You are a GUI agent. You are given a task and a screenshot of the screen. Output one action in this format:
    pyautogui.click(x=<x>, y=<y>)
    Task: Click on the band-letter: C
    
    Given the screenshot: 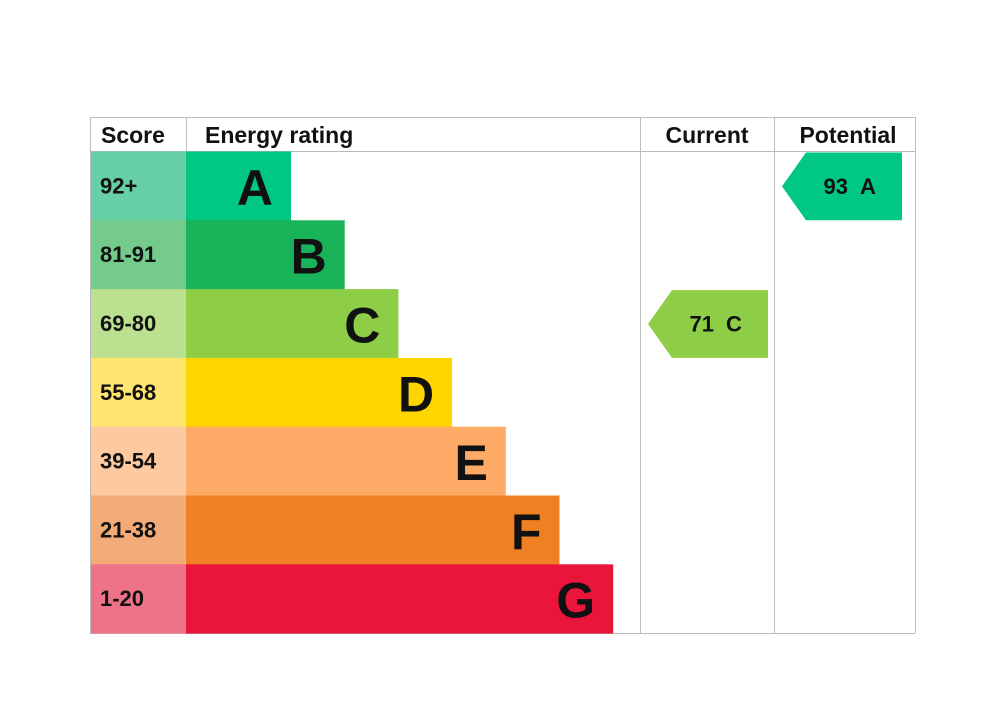 What is the action you would take?
    pyautogui.click(x=362, y=326)
    